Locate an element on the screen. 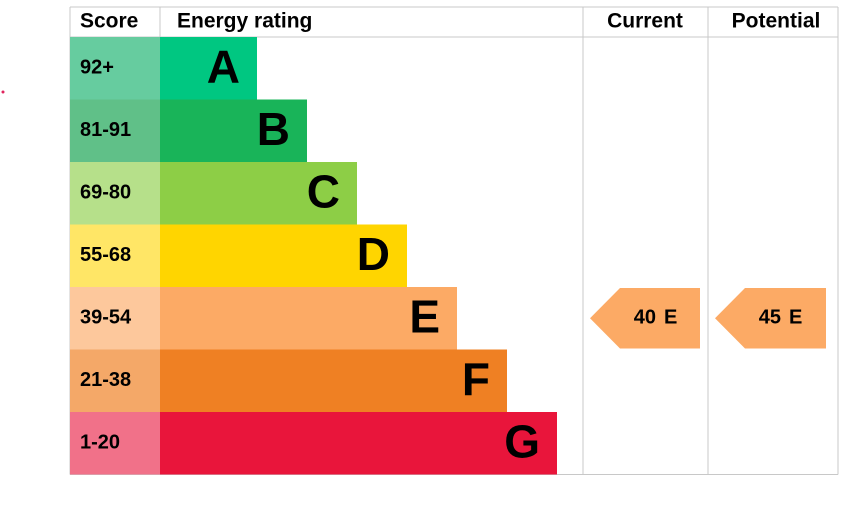  score-label: 39-54 is located at coordinates (106, 318).